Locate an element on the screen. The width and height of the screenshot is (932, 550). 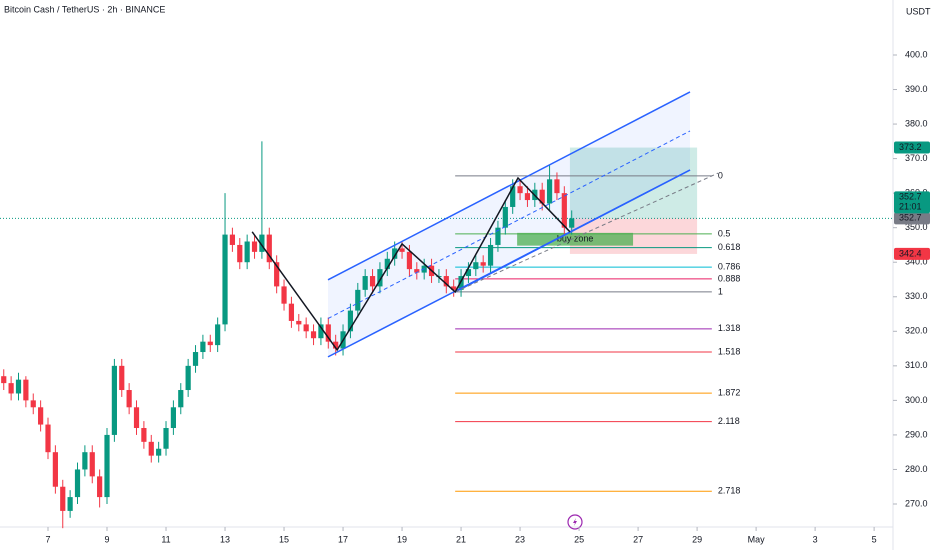
fib-label: 0 is located at coordinates (720, 175).